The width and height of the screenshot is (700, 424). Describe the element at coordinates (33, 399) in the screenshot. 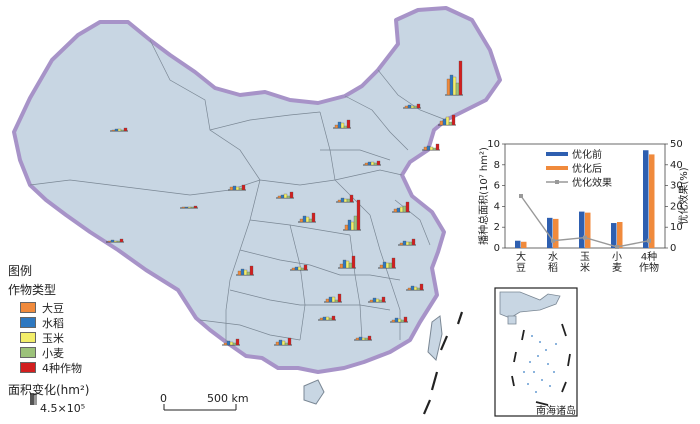

I see `area-scale-glyph` at that location.